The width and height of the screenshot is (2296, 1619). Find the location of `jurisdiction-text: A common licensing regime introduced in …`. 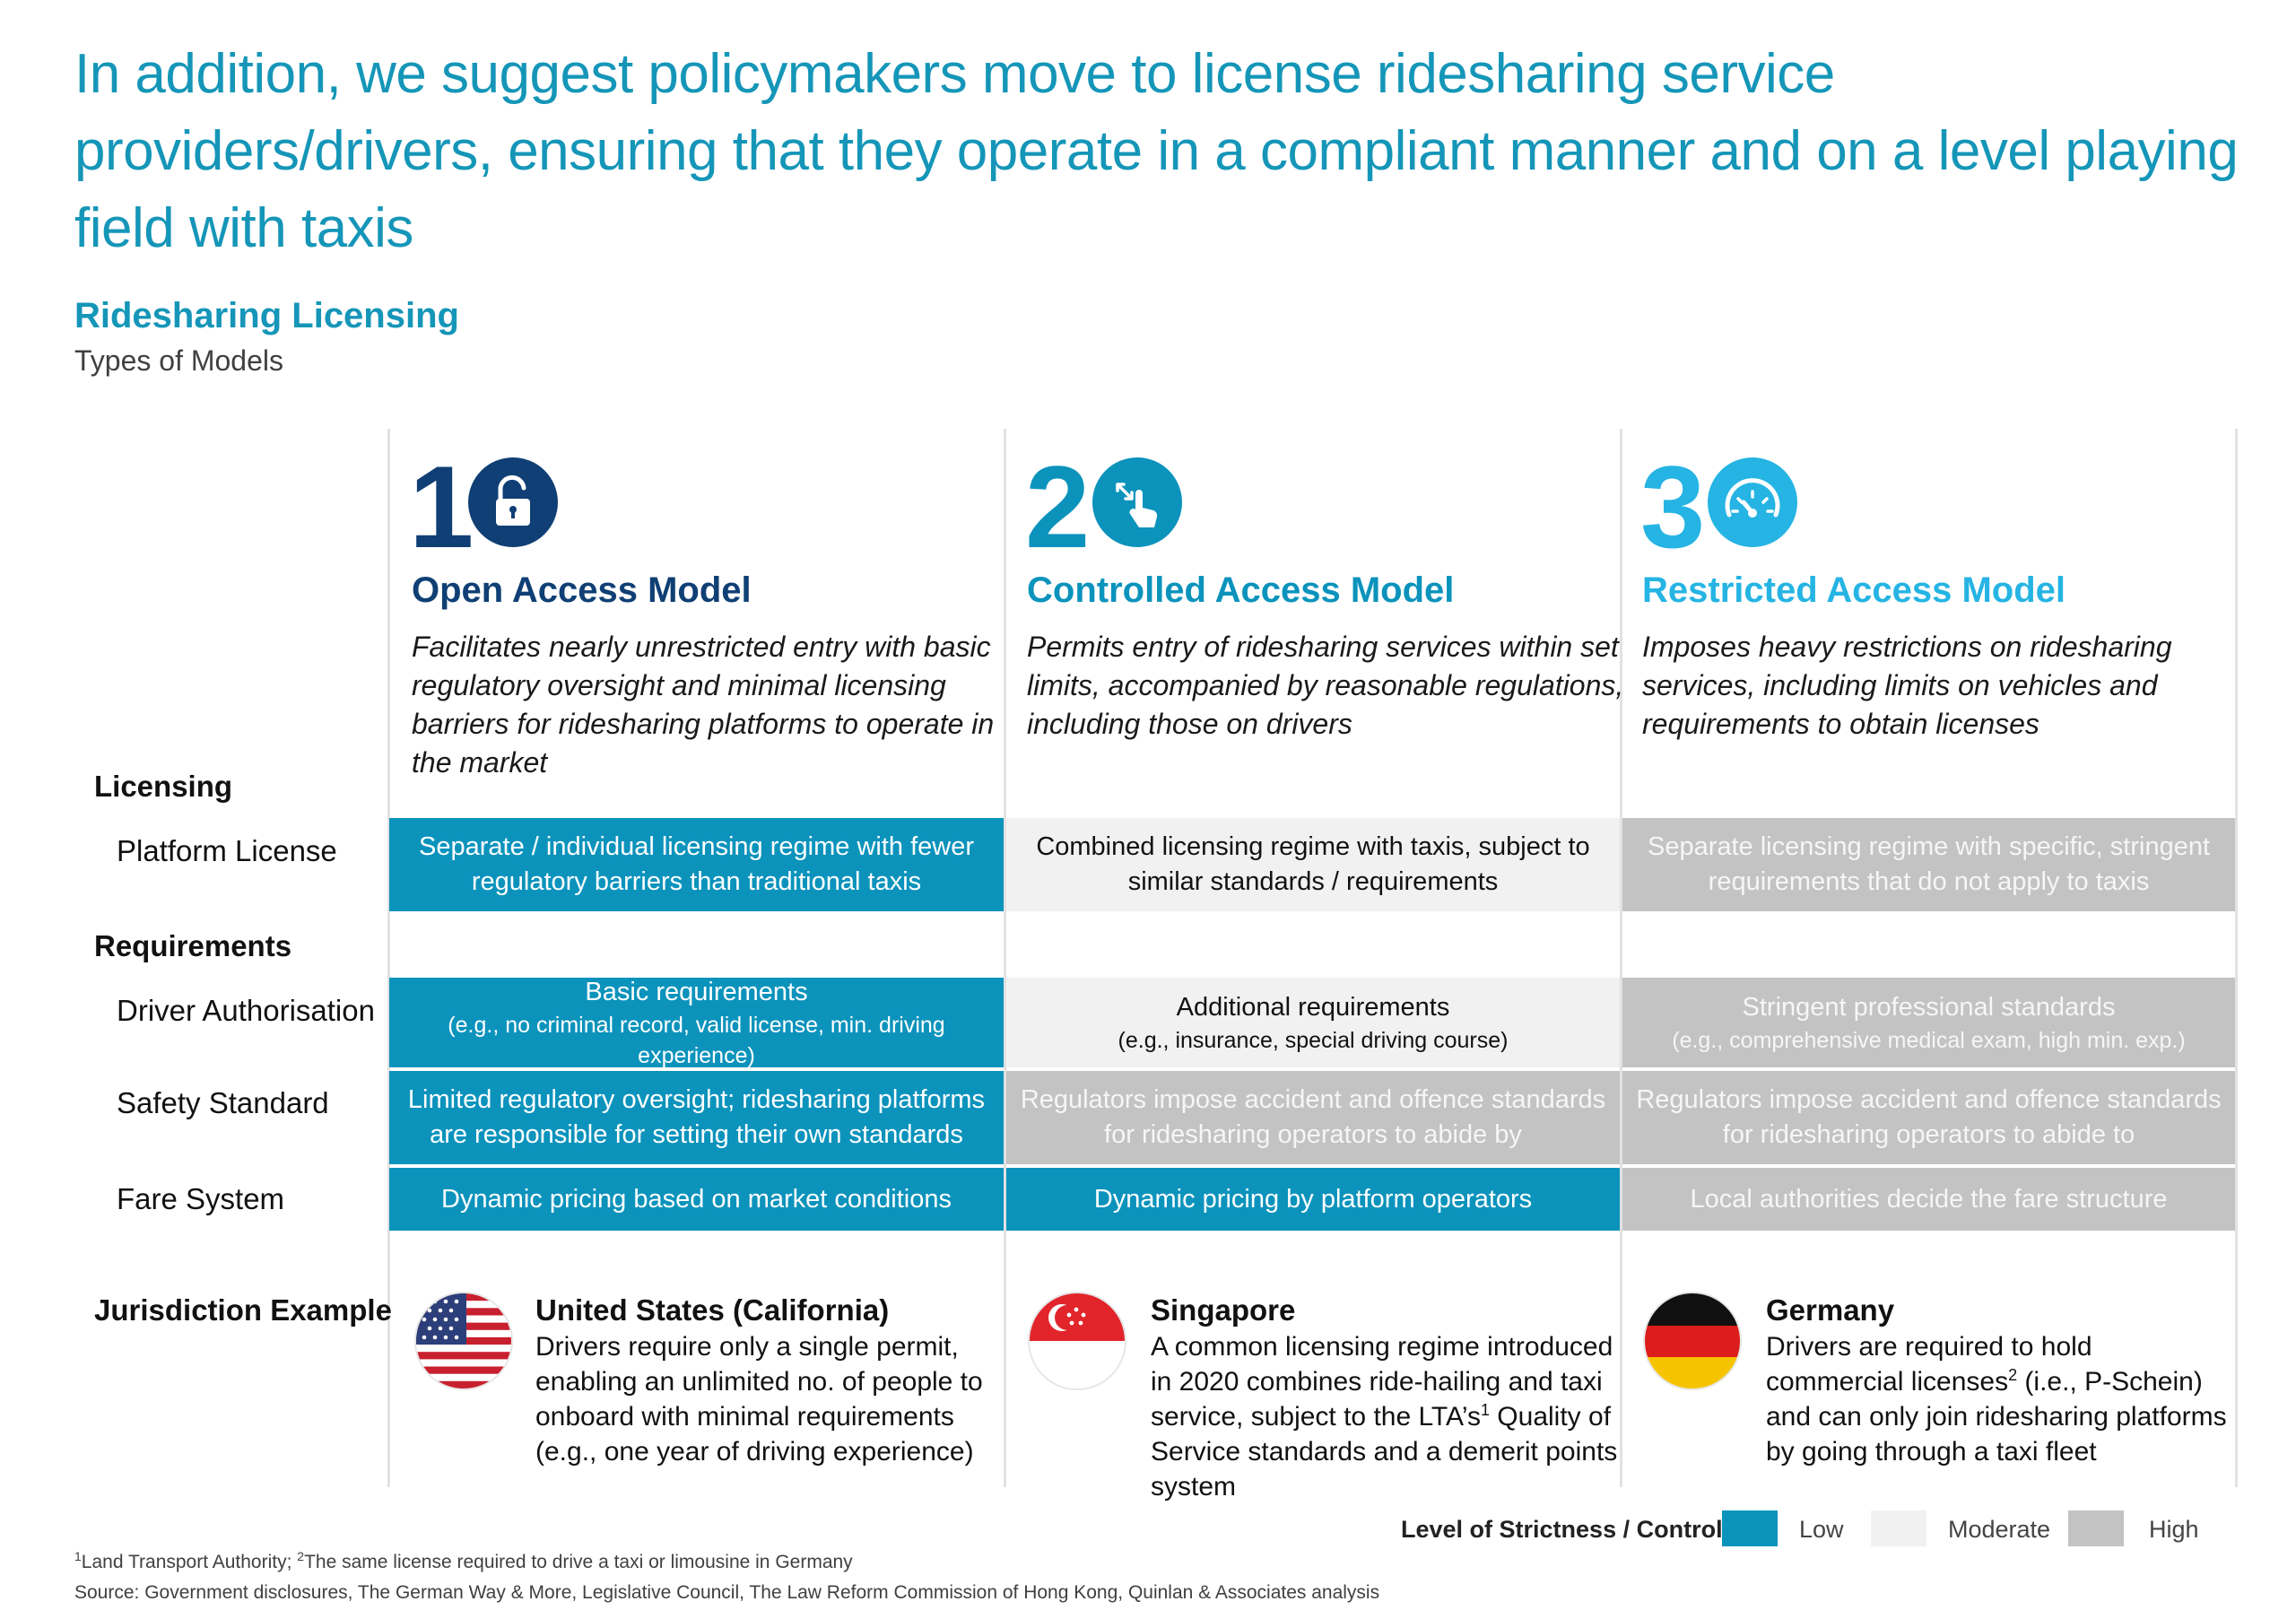

jurisdiction-text: A common licensing regime introduced in … is located at coordinates (1382, 1382).